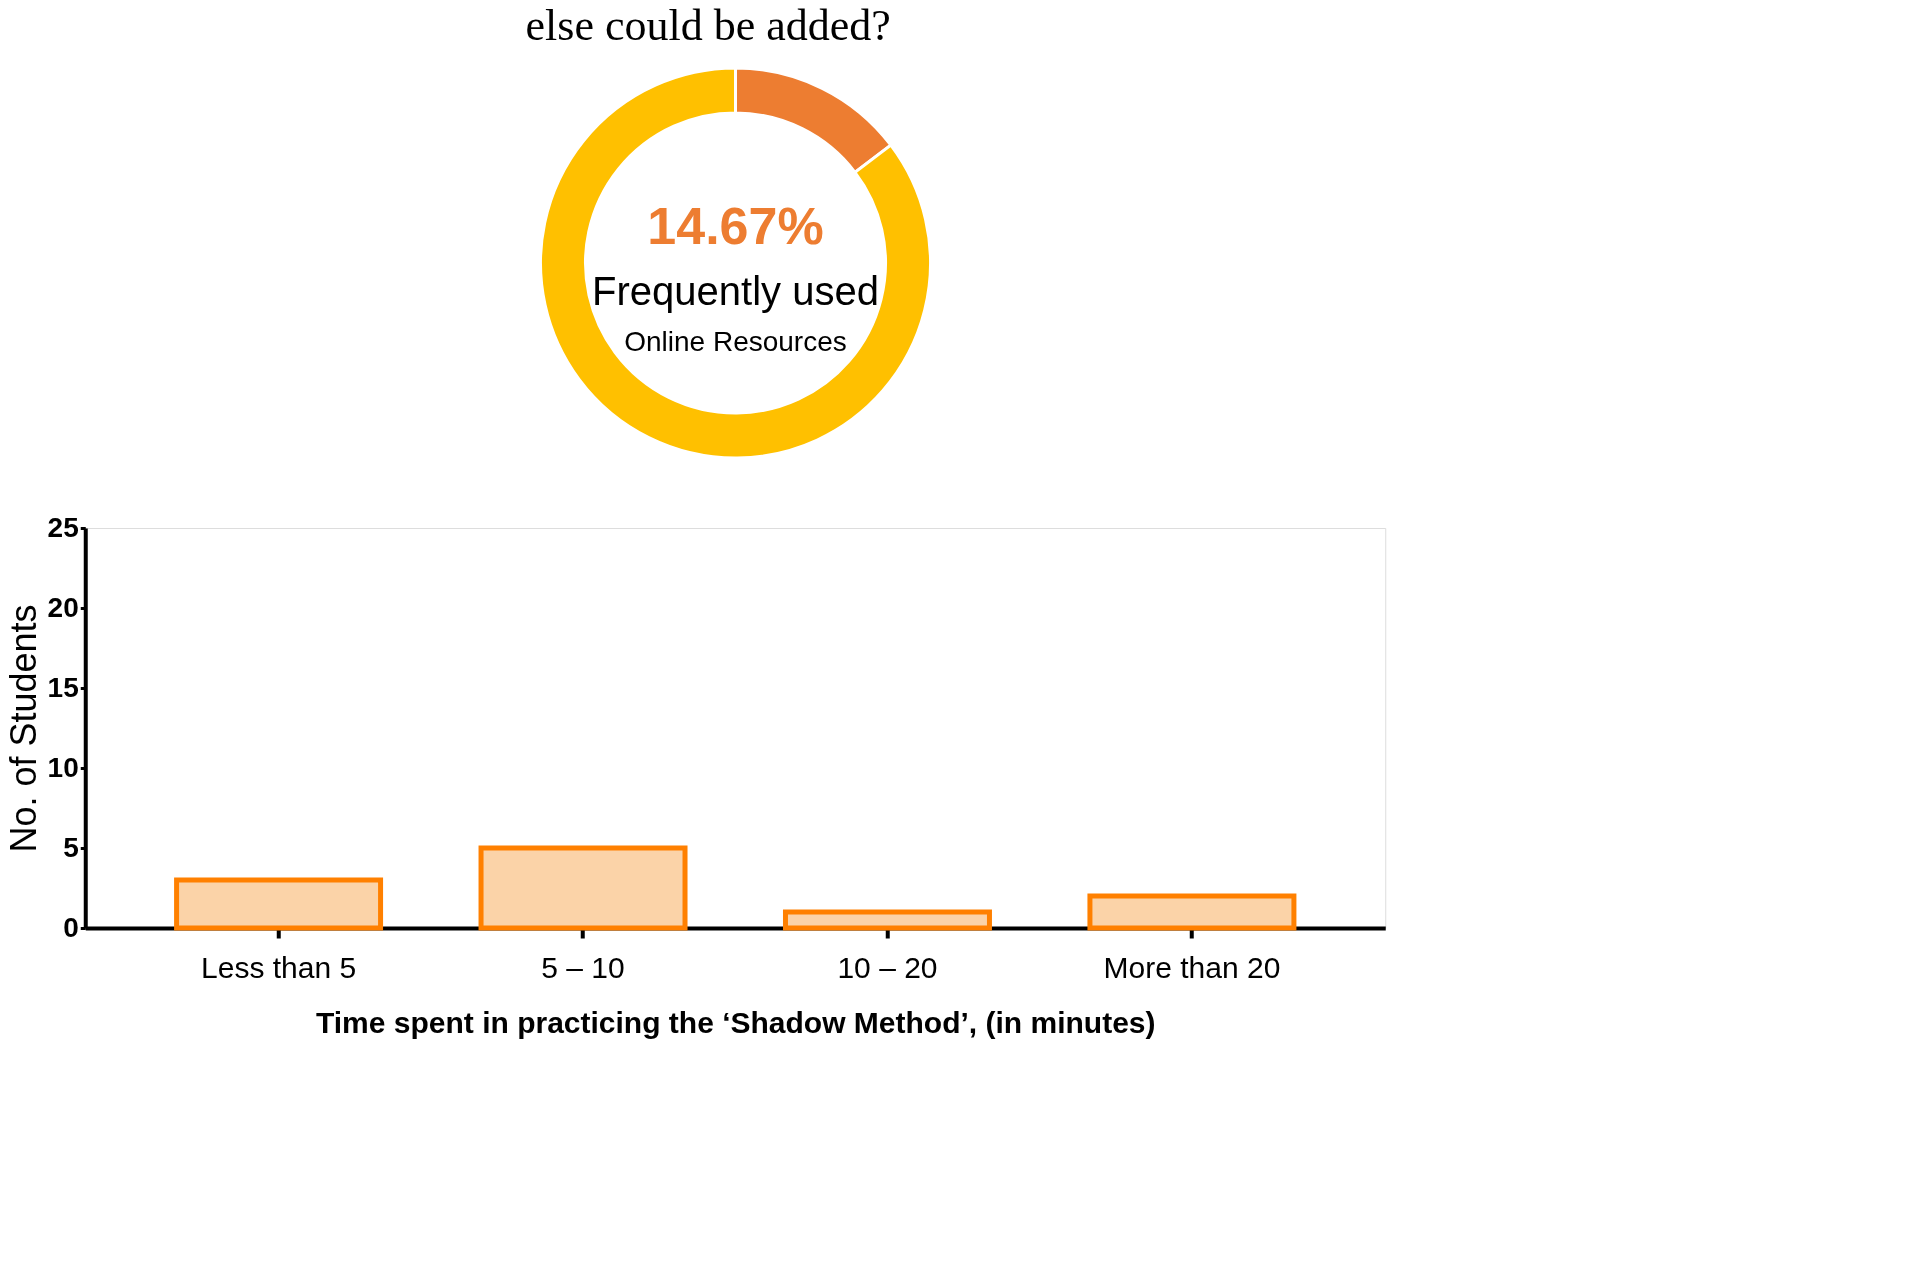 The height and width of the screenshot is (1280, 1909). Describe the element at coordinates (63, 607) in the screenshot. I see `y-tick-label: 20` at that location.